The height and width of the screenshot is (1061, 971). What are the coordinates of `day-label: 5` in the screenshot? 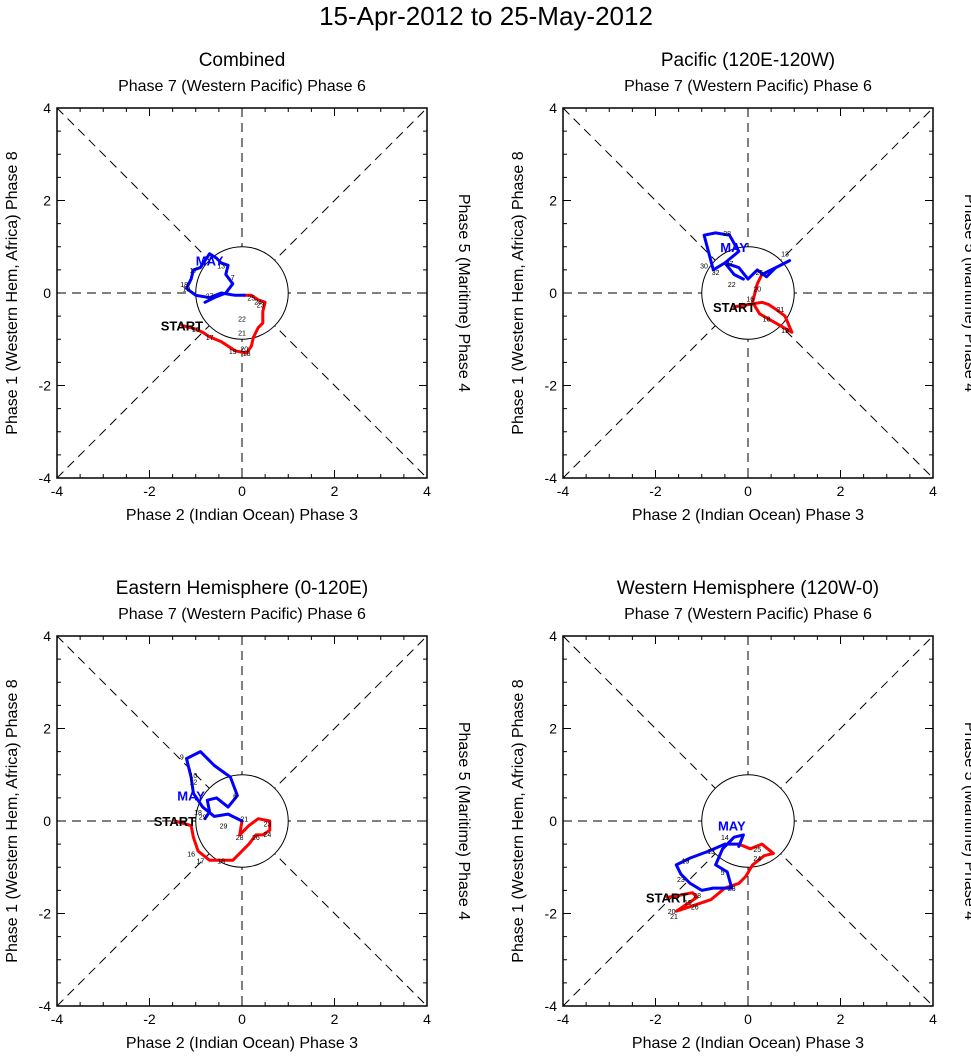 It's located at (723, 873).